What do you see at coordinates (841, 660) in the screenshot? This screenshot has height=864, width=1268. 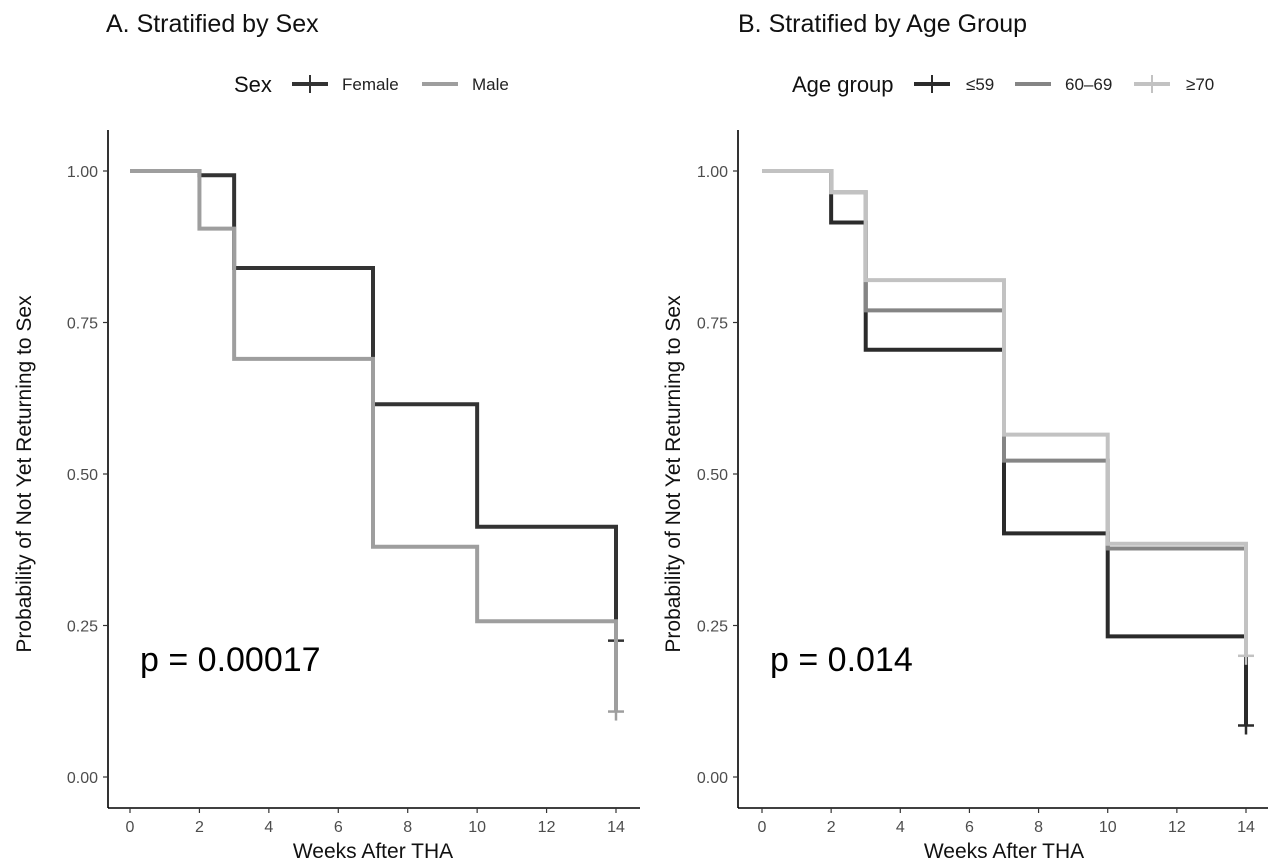 I see `p-value-annotation: p = 0.014` at bounding box center [841, 660].